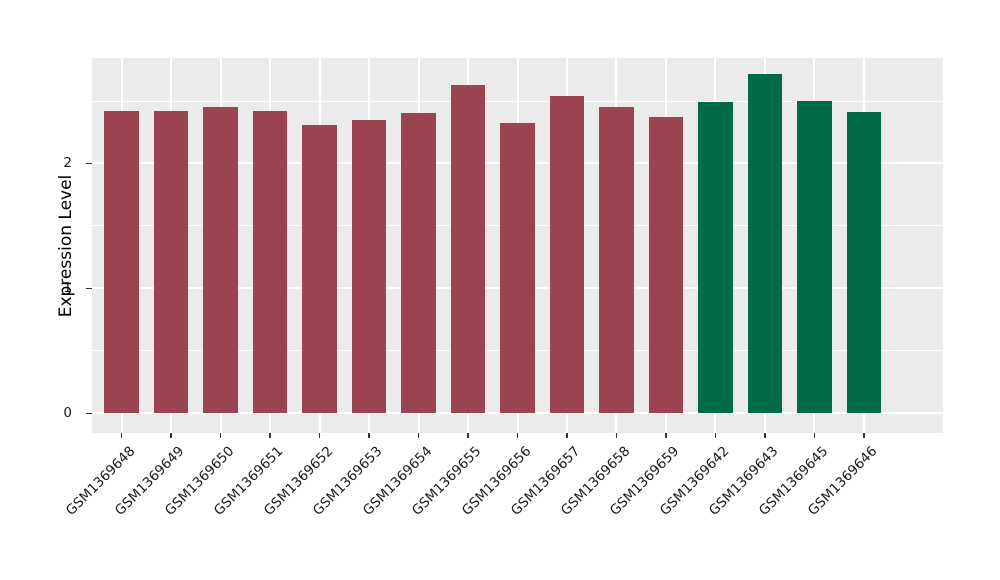  Describe the element at coordinates (66, 245) in the screenshot. I see `y-axis-title: Expression Level` at that location.